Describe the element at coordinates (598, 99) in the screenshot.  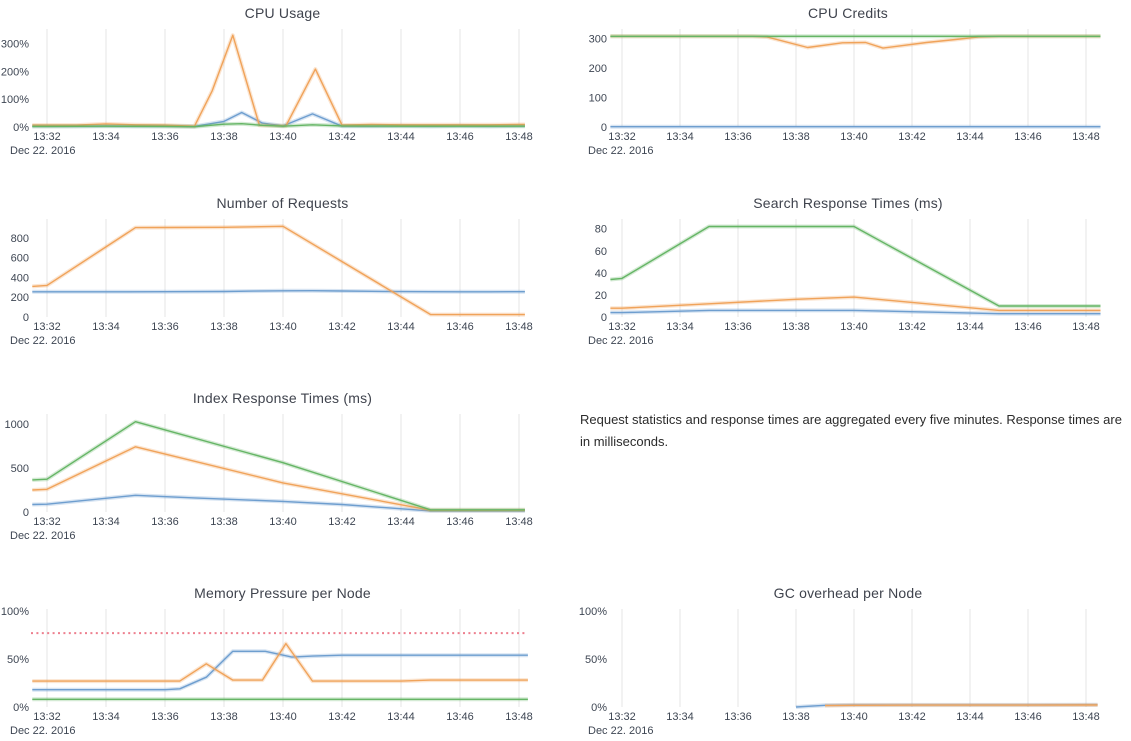
I see `svg-text: 100` at that location.